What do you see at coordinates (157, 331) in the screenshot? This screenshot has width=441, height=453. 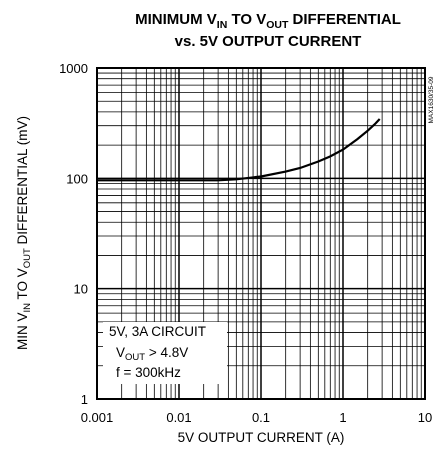 I see `annotation-line1: 5V, 3A CIRCUIT` at bounding box center [157, 331].